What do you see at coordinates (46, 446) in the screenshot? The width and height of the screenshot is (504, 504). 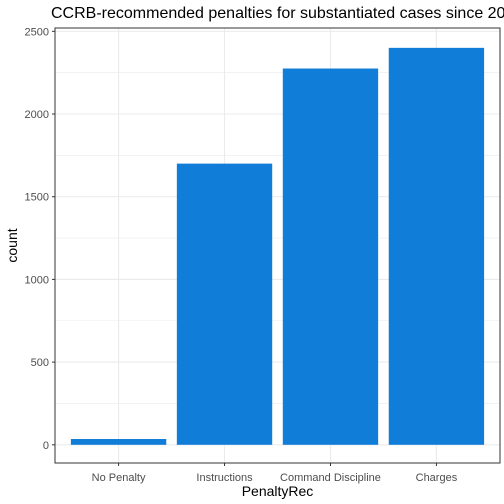 I see `y-tick-label: 0` at bounding box center [46, 446].